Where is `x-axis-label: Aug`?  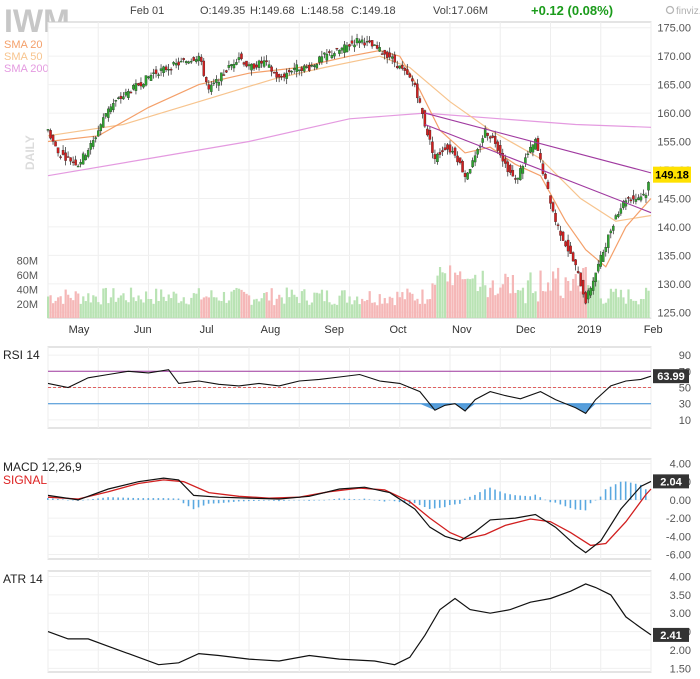 x-axis-label: Aug is located at coordinates (271, 330).